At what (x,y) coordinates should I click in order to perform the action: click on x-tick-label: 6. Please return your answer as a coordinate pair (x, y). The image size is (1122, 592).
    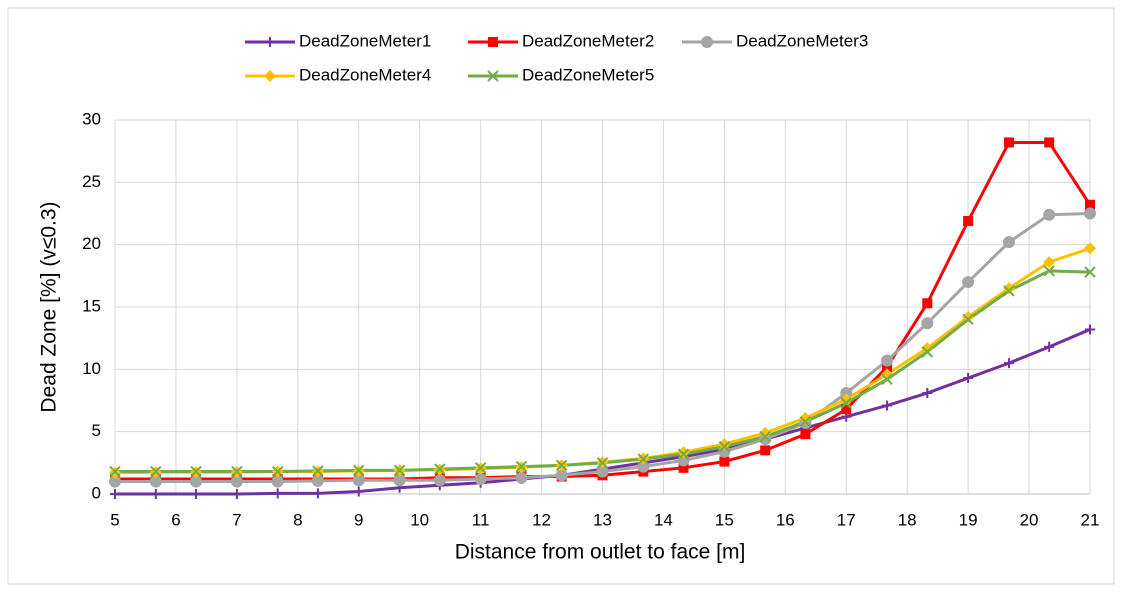
    Looking at the image, I should click on (175, 519).